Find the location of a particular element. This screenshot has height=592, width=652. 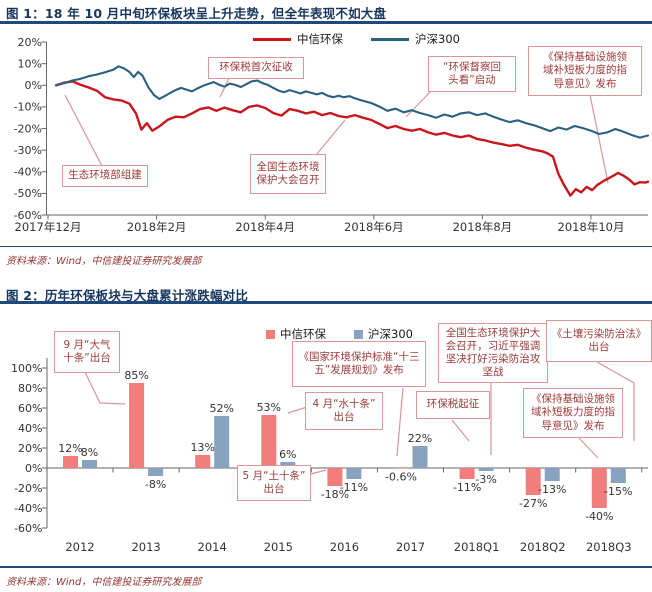

figure2-source-rule is located at coordinates (326, 567).